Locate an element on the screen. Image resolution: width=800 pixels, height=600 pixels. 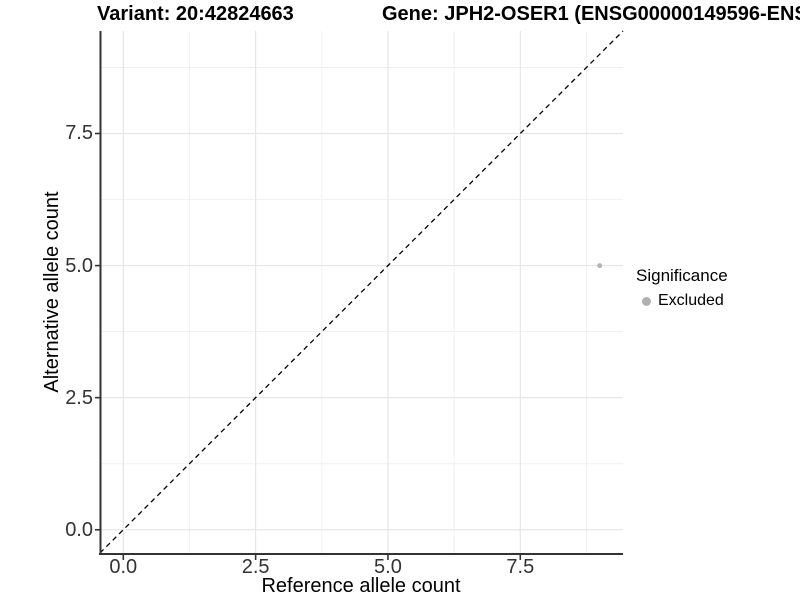
y-axis-title: Alternative allele count is located at coordinates (52, 292).